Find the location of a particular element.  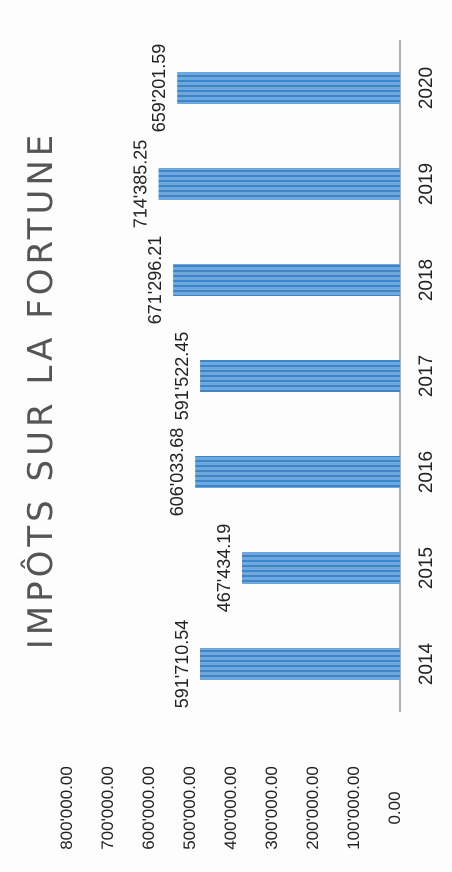

data-label-2016: 606'033.68 is located at coordinates (177, 472).